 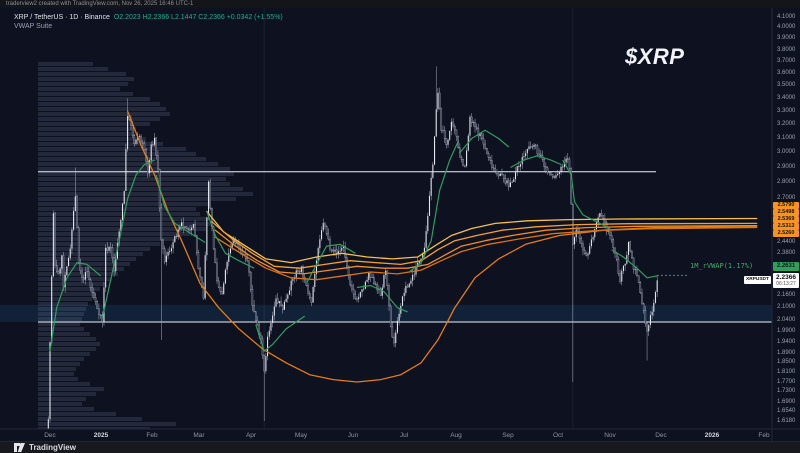 I want to click on vwap-suite-price-label: 2.5498, so click(x=786, y=212).